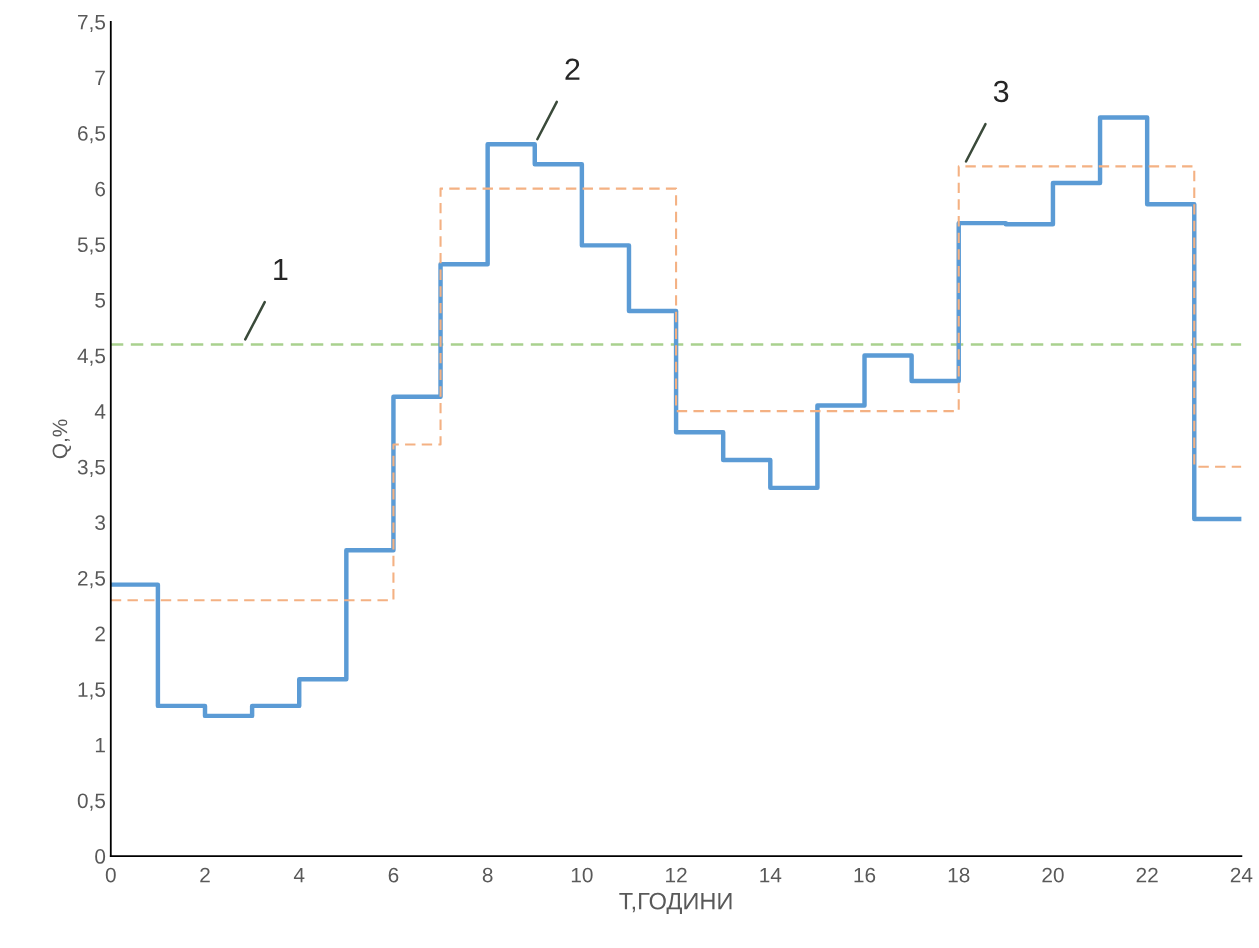  Describe the element at coordinates (91, 802) in the screenshot. I see `y-tick-label: 0,5` at that location.